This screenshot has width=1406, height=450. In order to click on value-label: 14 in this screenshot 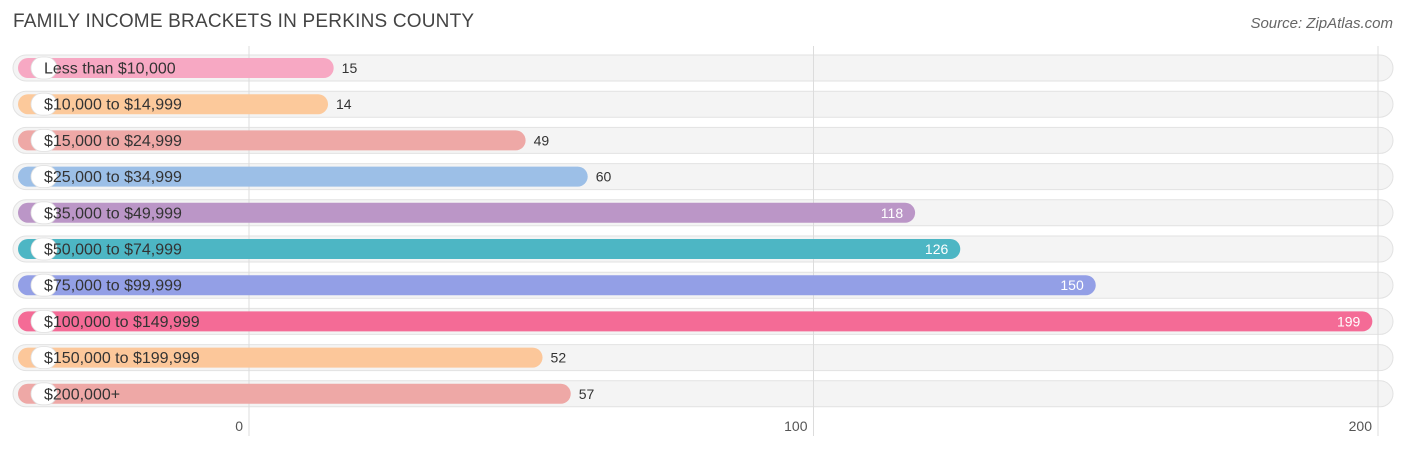, I will do `click(344, 104)`.